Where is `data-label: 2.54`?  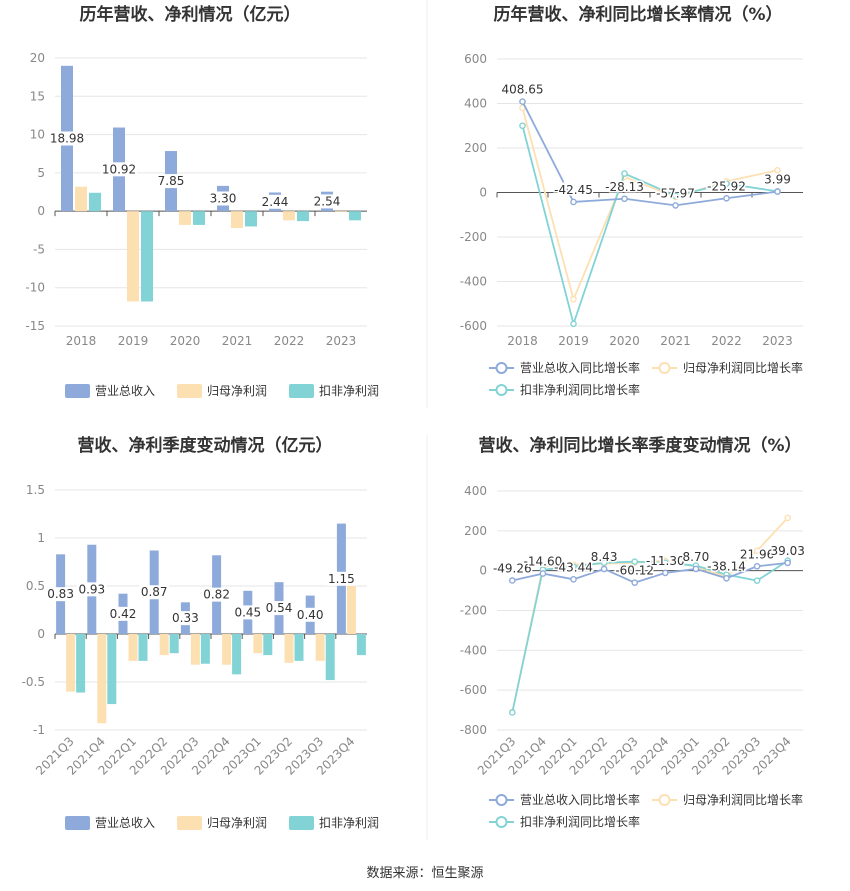 data-label: 2.54 is located at coordinates (327, 201).